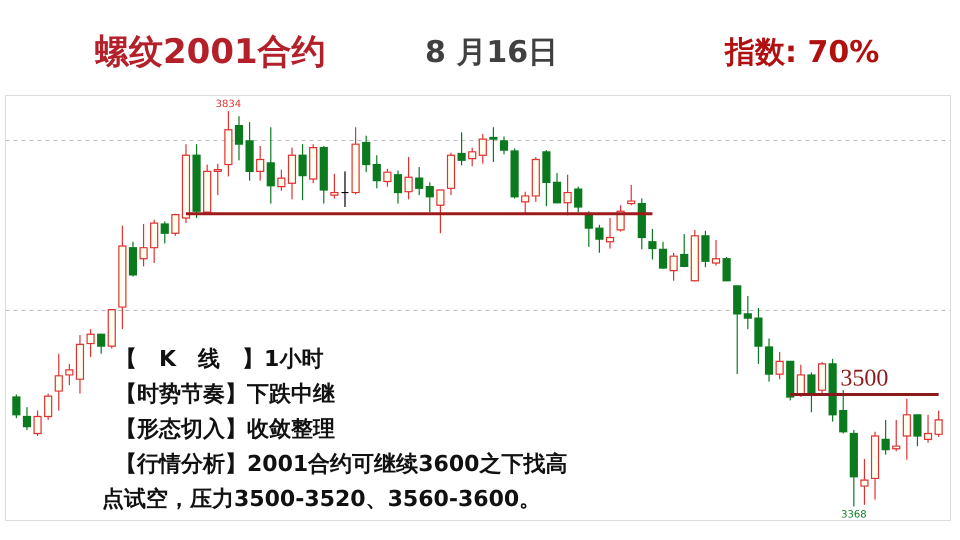 Image resolution: width=960 pixels, height=540 pixels. What do you see at coordinates (341, 464) in the screenshot?
I see `annotation: 【行情分析】2001合约可继续3600之下找高` at bounding box center [341, 464].